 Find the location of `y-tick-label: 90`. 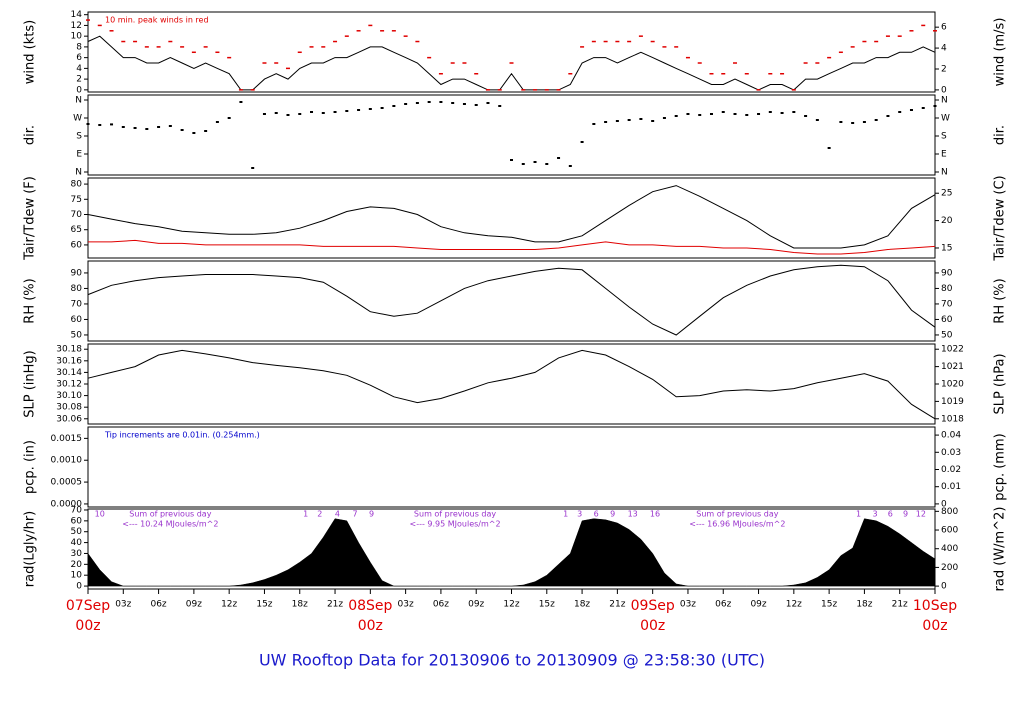

y-tick-label: 90 is located at coordinates (77, 273).